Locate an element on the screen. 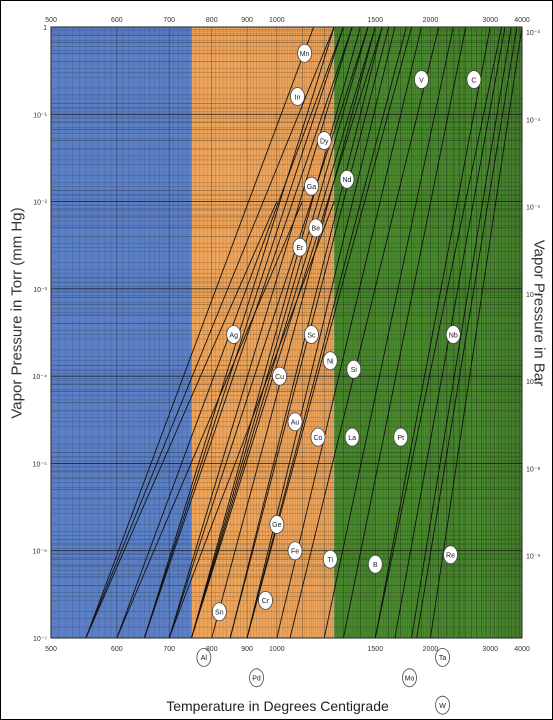 The width and height of the screenshot is (553, 720). x-tick-label-bottom: 500 is located at coordinates (51, 649).